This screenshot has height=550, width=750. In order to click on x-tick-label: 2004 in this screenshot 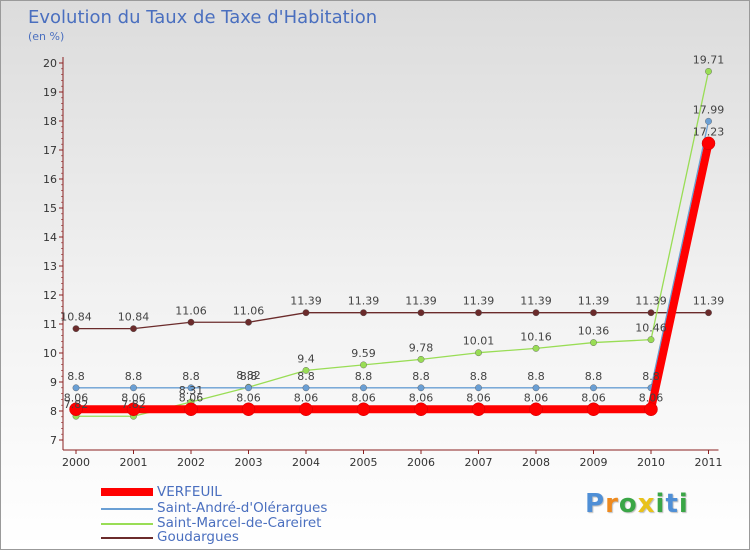, I will do `click(306, 462)`.